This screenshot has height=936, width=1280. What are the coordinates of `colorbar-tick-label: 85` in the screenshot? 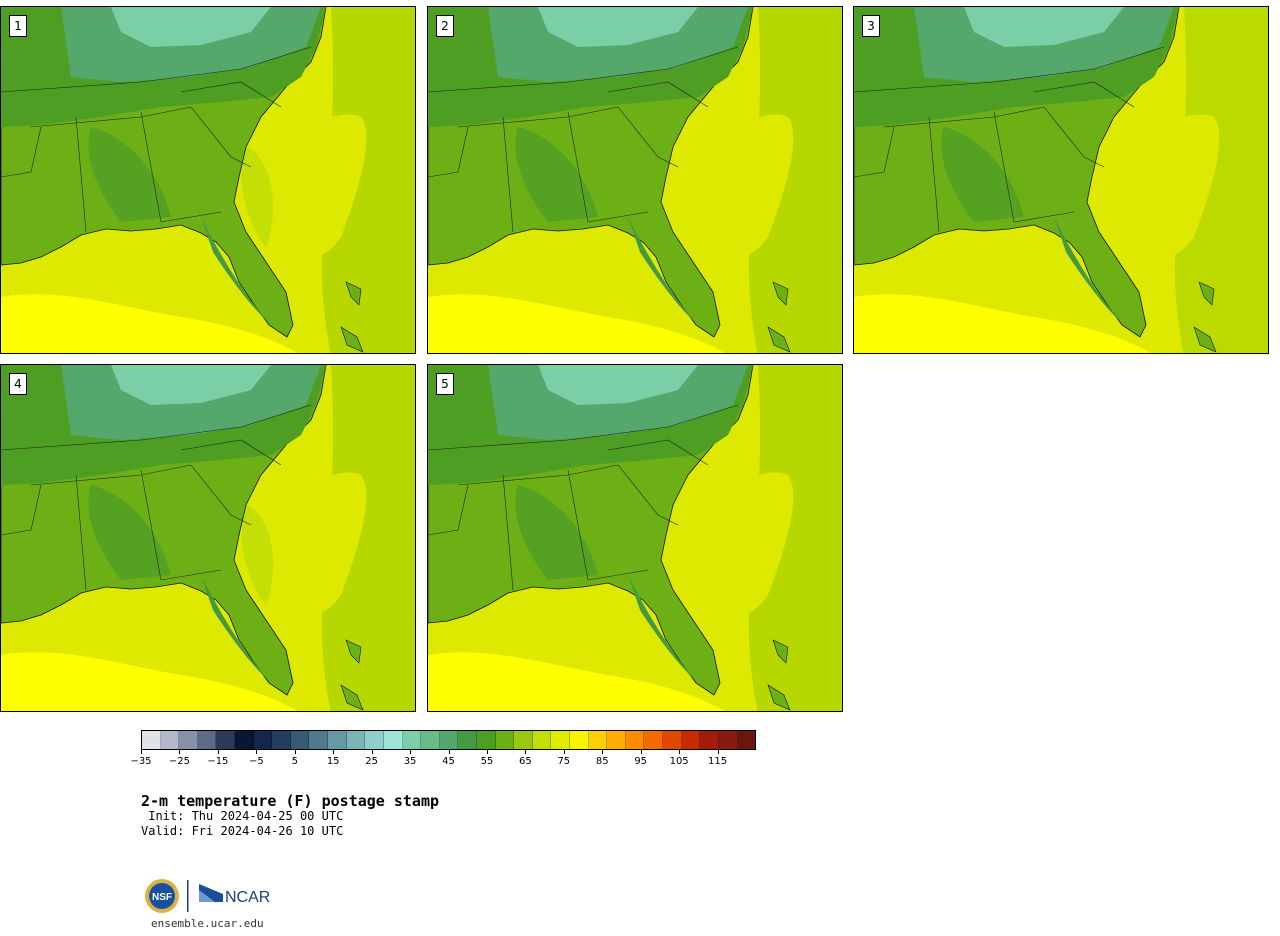 It's located at (602, 761).